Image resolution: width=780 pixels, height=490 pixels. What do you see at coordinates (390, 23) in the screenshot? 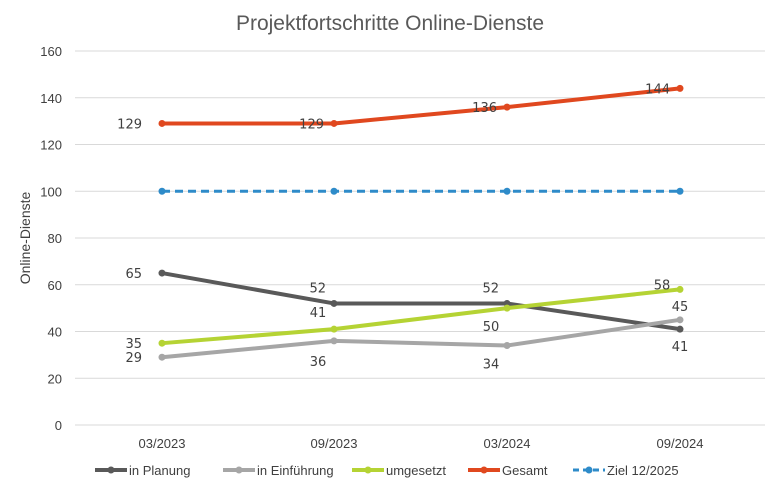
I see `chart-title: Projektfortschritte Online-Dienste` at bounding box center [390, 23].